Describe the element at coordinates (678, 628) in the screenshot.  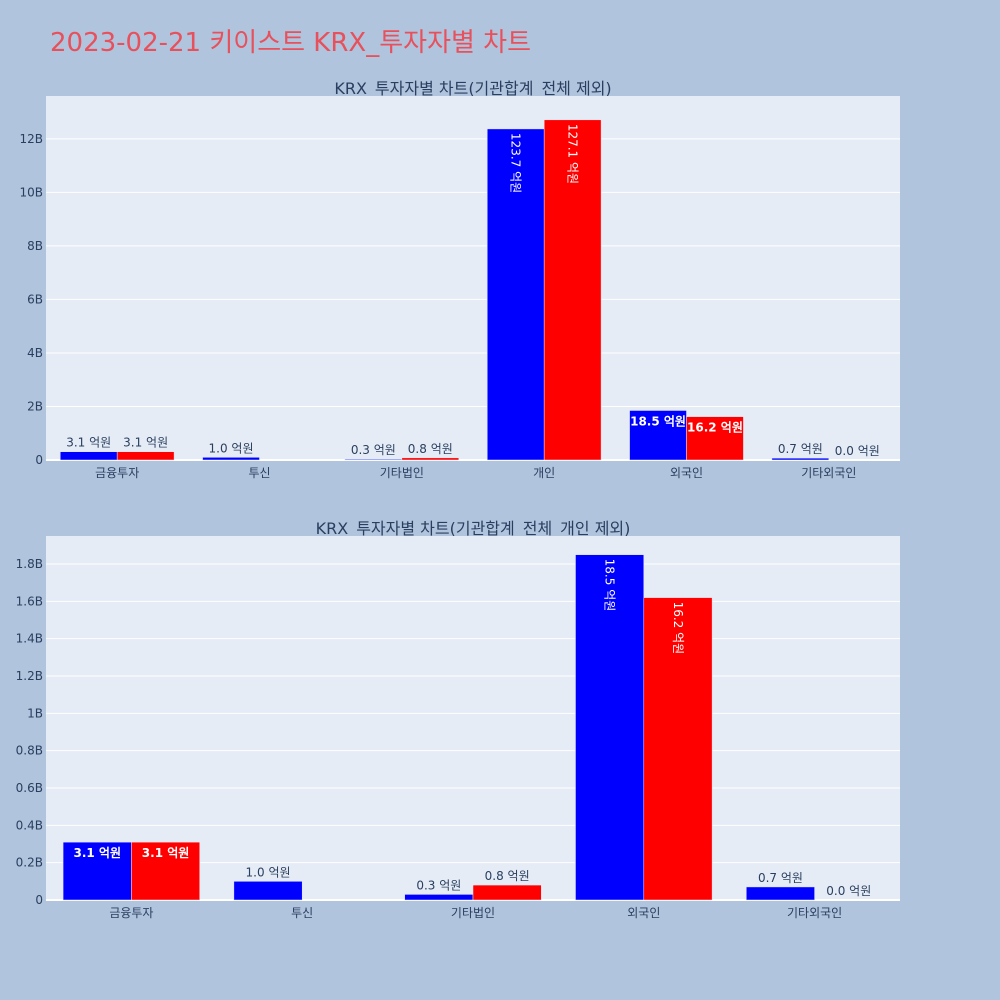
I see `chart-2-data-label: 16.2 억원` at that location.